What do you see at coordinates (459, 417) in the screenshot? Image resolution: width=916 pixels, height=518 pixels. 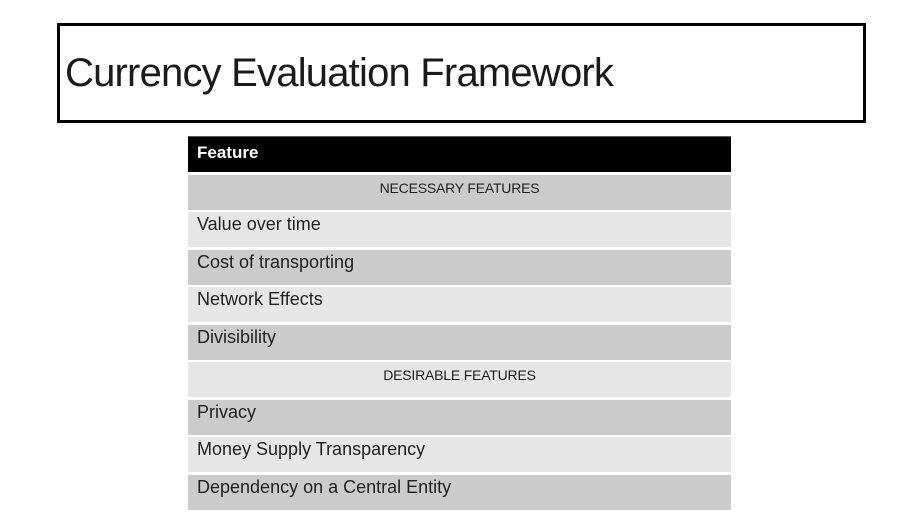 I see `table-row-privacy: Privacy` at bounding box center [459, 417].